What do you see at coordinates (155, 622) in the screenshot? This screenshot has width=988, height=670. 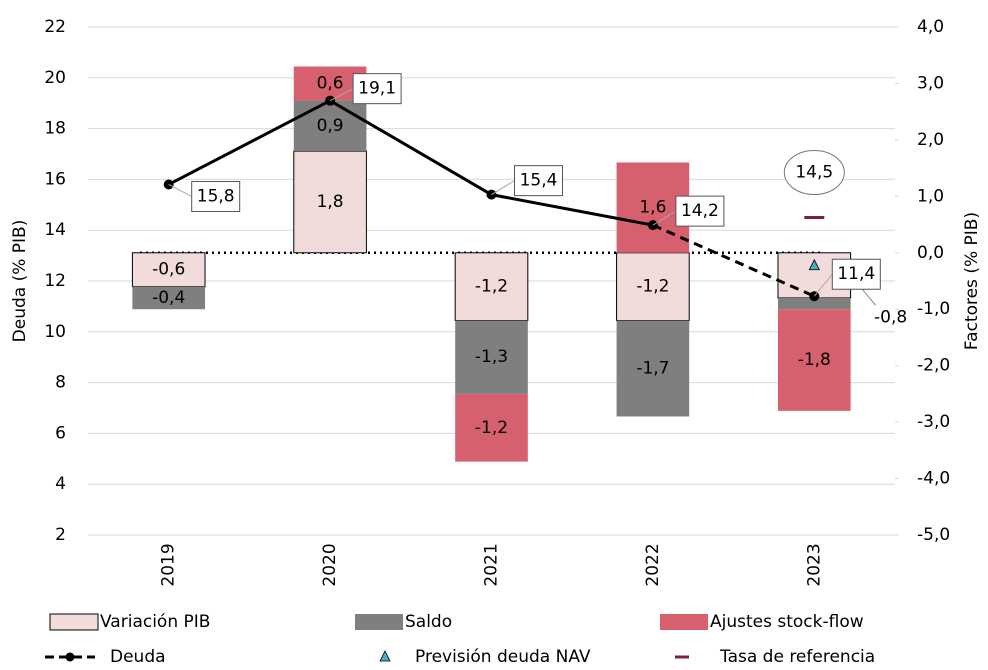 I see `legend-label: Variación PIB` at bounding box center [155, 622].